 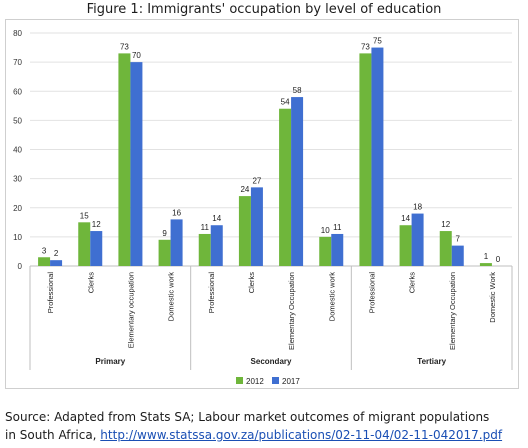 What do you see at coordinates (136, 55) in the screenshot?
I see `data-label: 70` at bounding box center [136, 55].